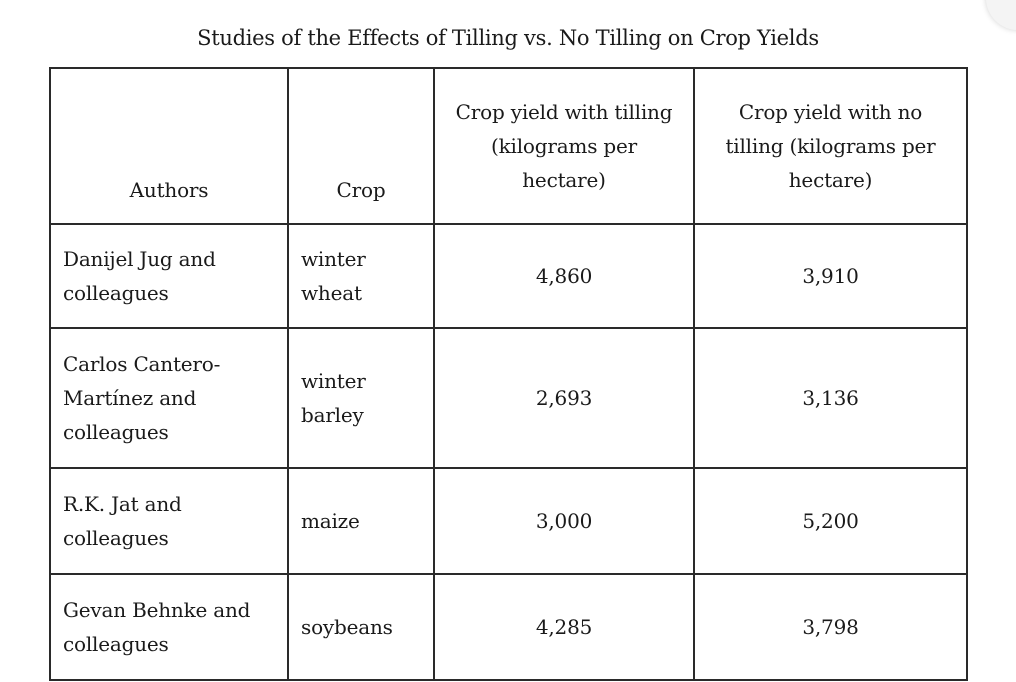  Describe the element at coordinates (169, 627) in the screenshot. I see `authors-cell: Gevan Behnke and colleagues` at that location.